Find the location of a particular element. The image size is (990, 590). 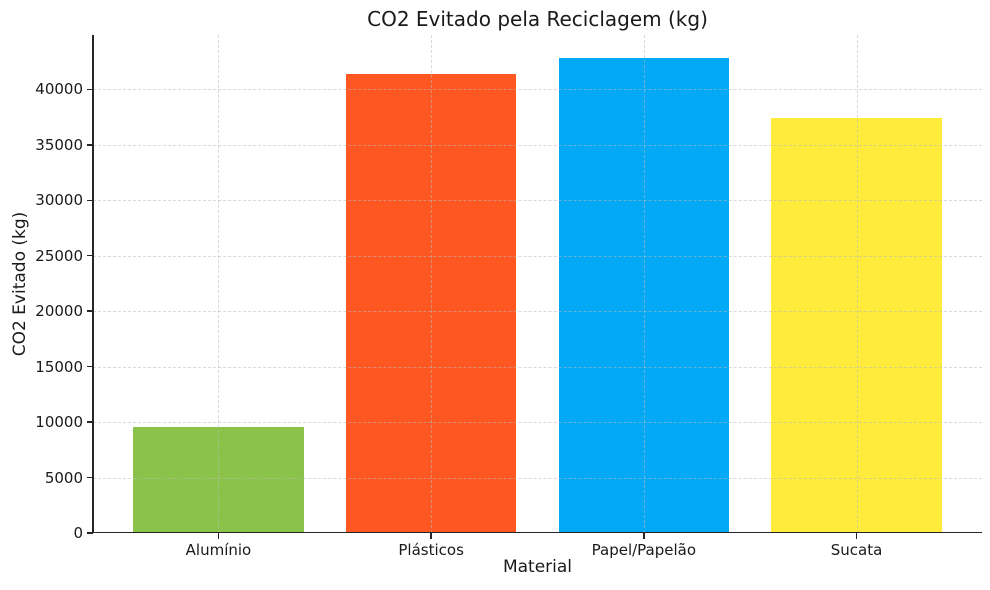

y-axis-spine is located at coordinates (93, 284).